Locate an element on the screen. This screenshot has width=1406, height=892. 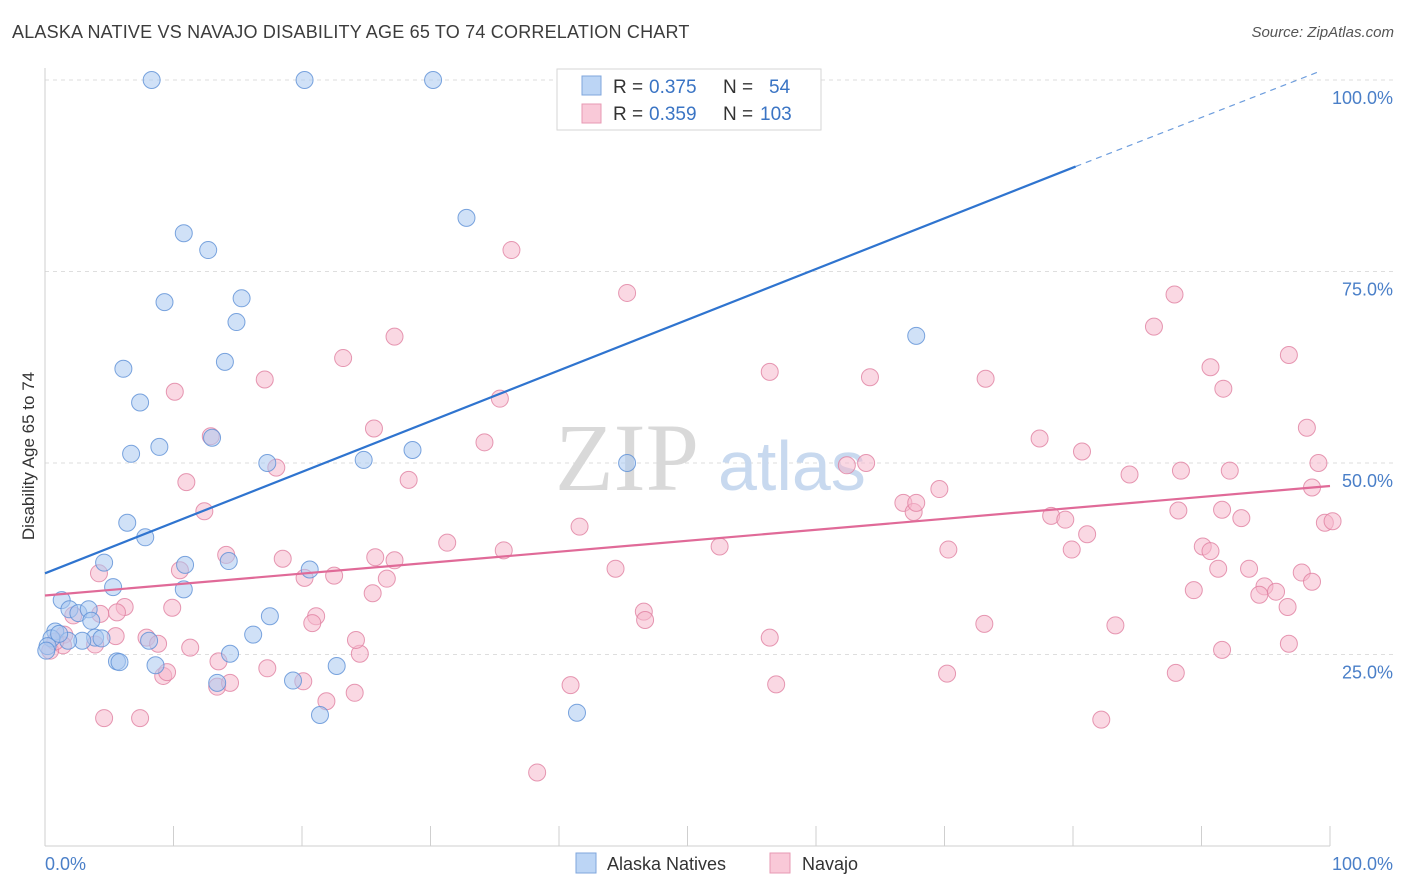
legend-swatch-navajo is located at coordinates (591, 113).